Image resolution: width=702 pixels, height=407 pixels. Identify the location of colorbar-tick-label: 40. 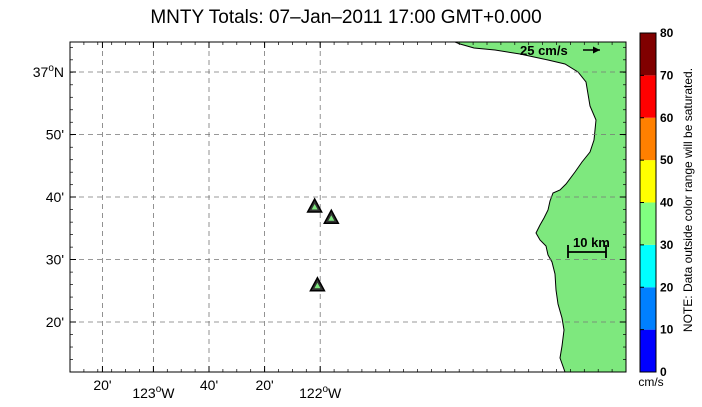
(667, 203).